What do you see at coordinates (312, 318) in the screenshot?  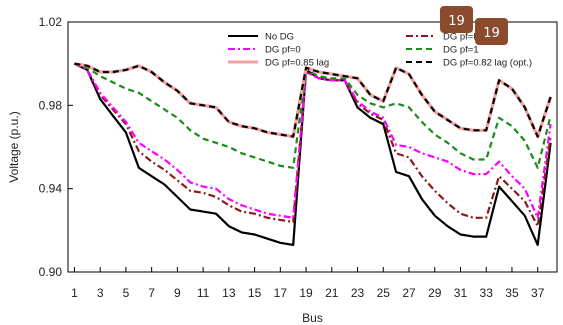 I see `x-axis-title: Bus` at bounding box center [312, 318].